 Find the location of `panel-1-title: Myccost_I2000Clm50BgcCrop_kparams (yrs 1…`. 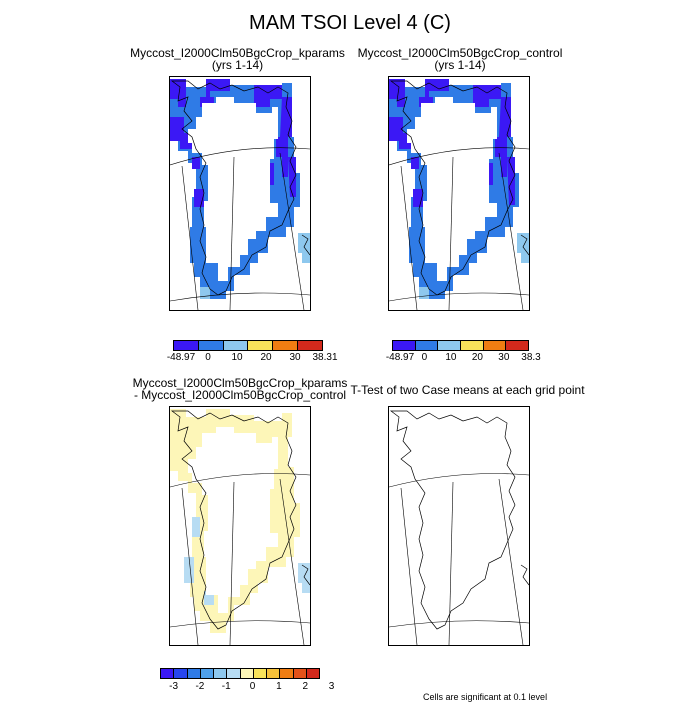

panel-1-title: Myccost_I2000Clm50BgcCrop_kparams (yrs 1… is located at coordinates (237, 59).